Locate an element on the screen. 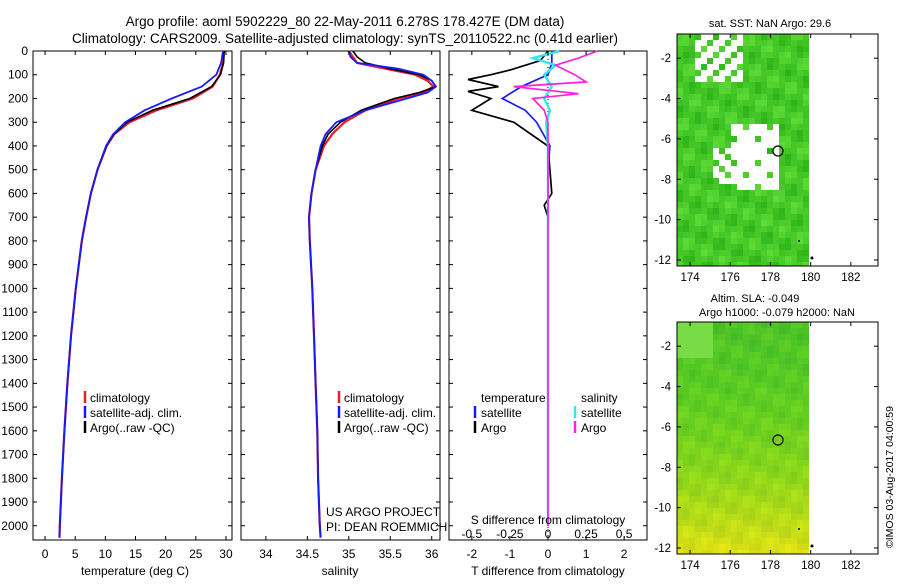  salinity-x-tick-label: 35 is located at coordinates (349, 554).